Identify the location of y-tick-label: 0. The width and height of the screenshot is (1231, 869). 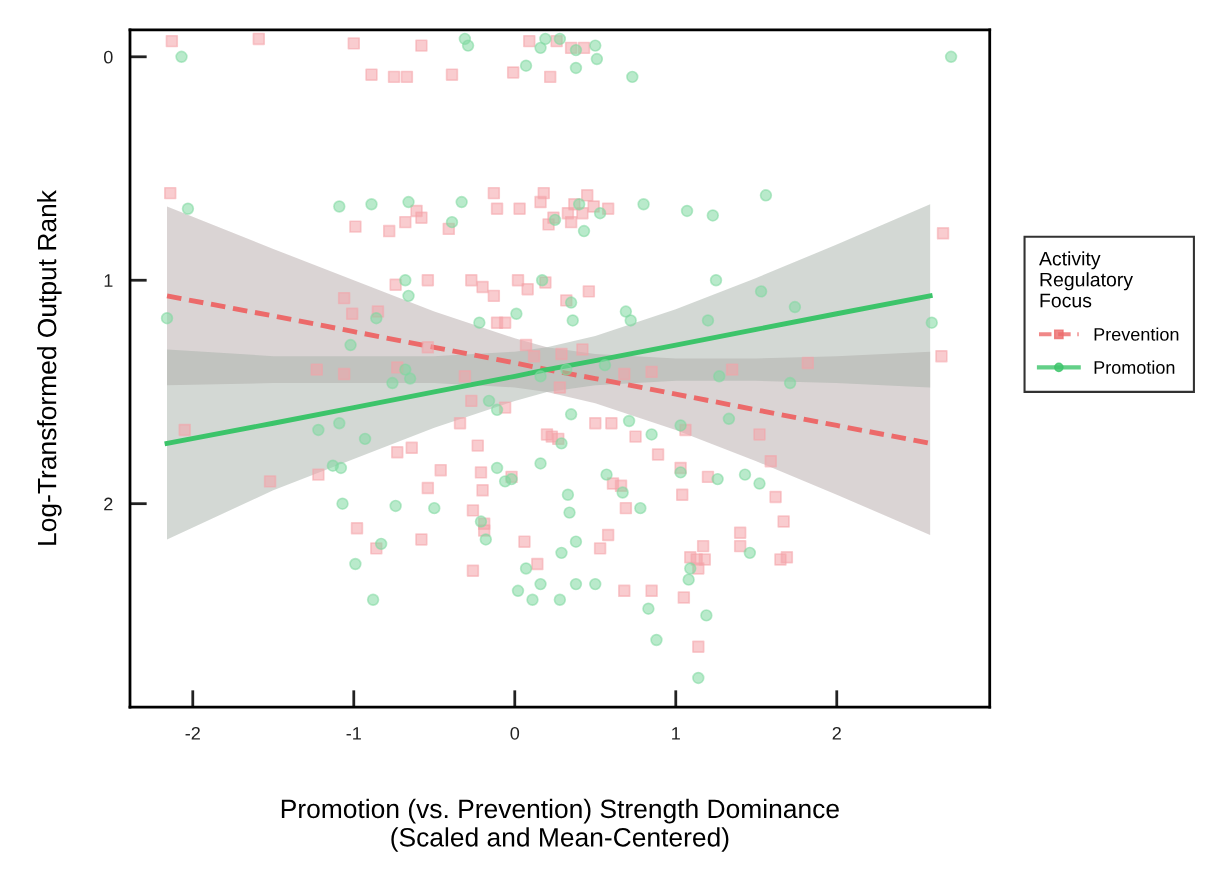
(108, 57).